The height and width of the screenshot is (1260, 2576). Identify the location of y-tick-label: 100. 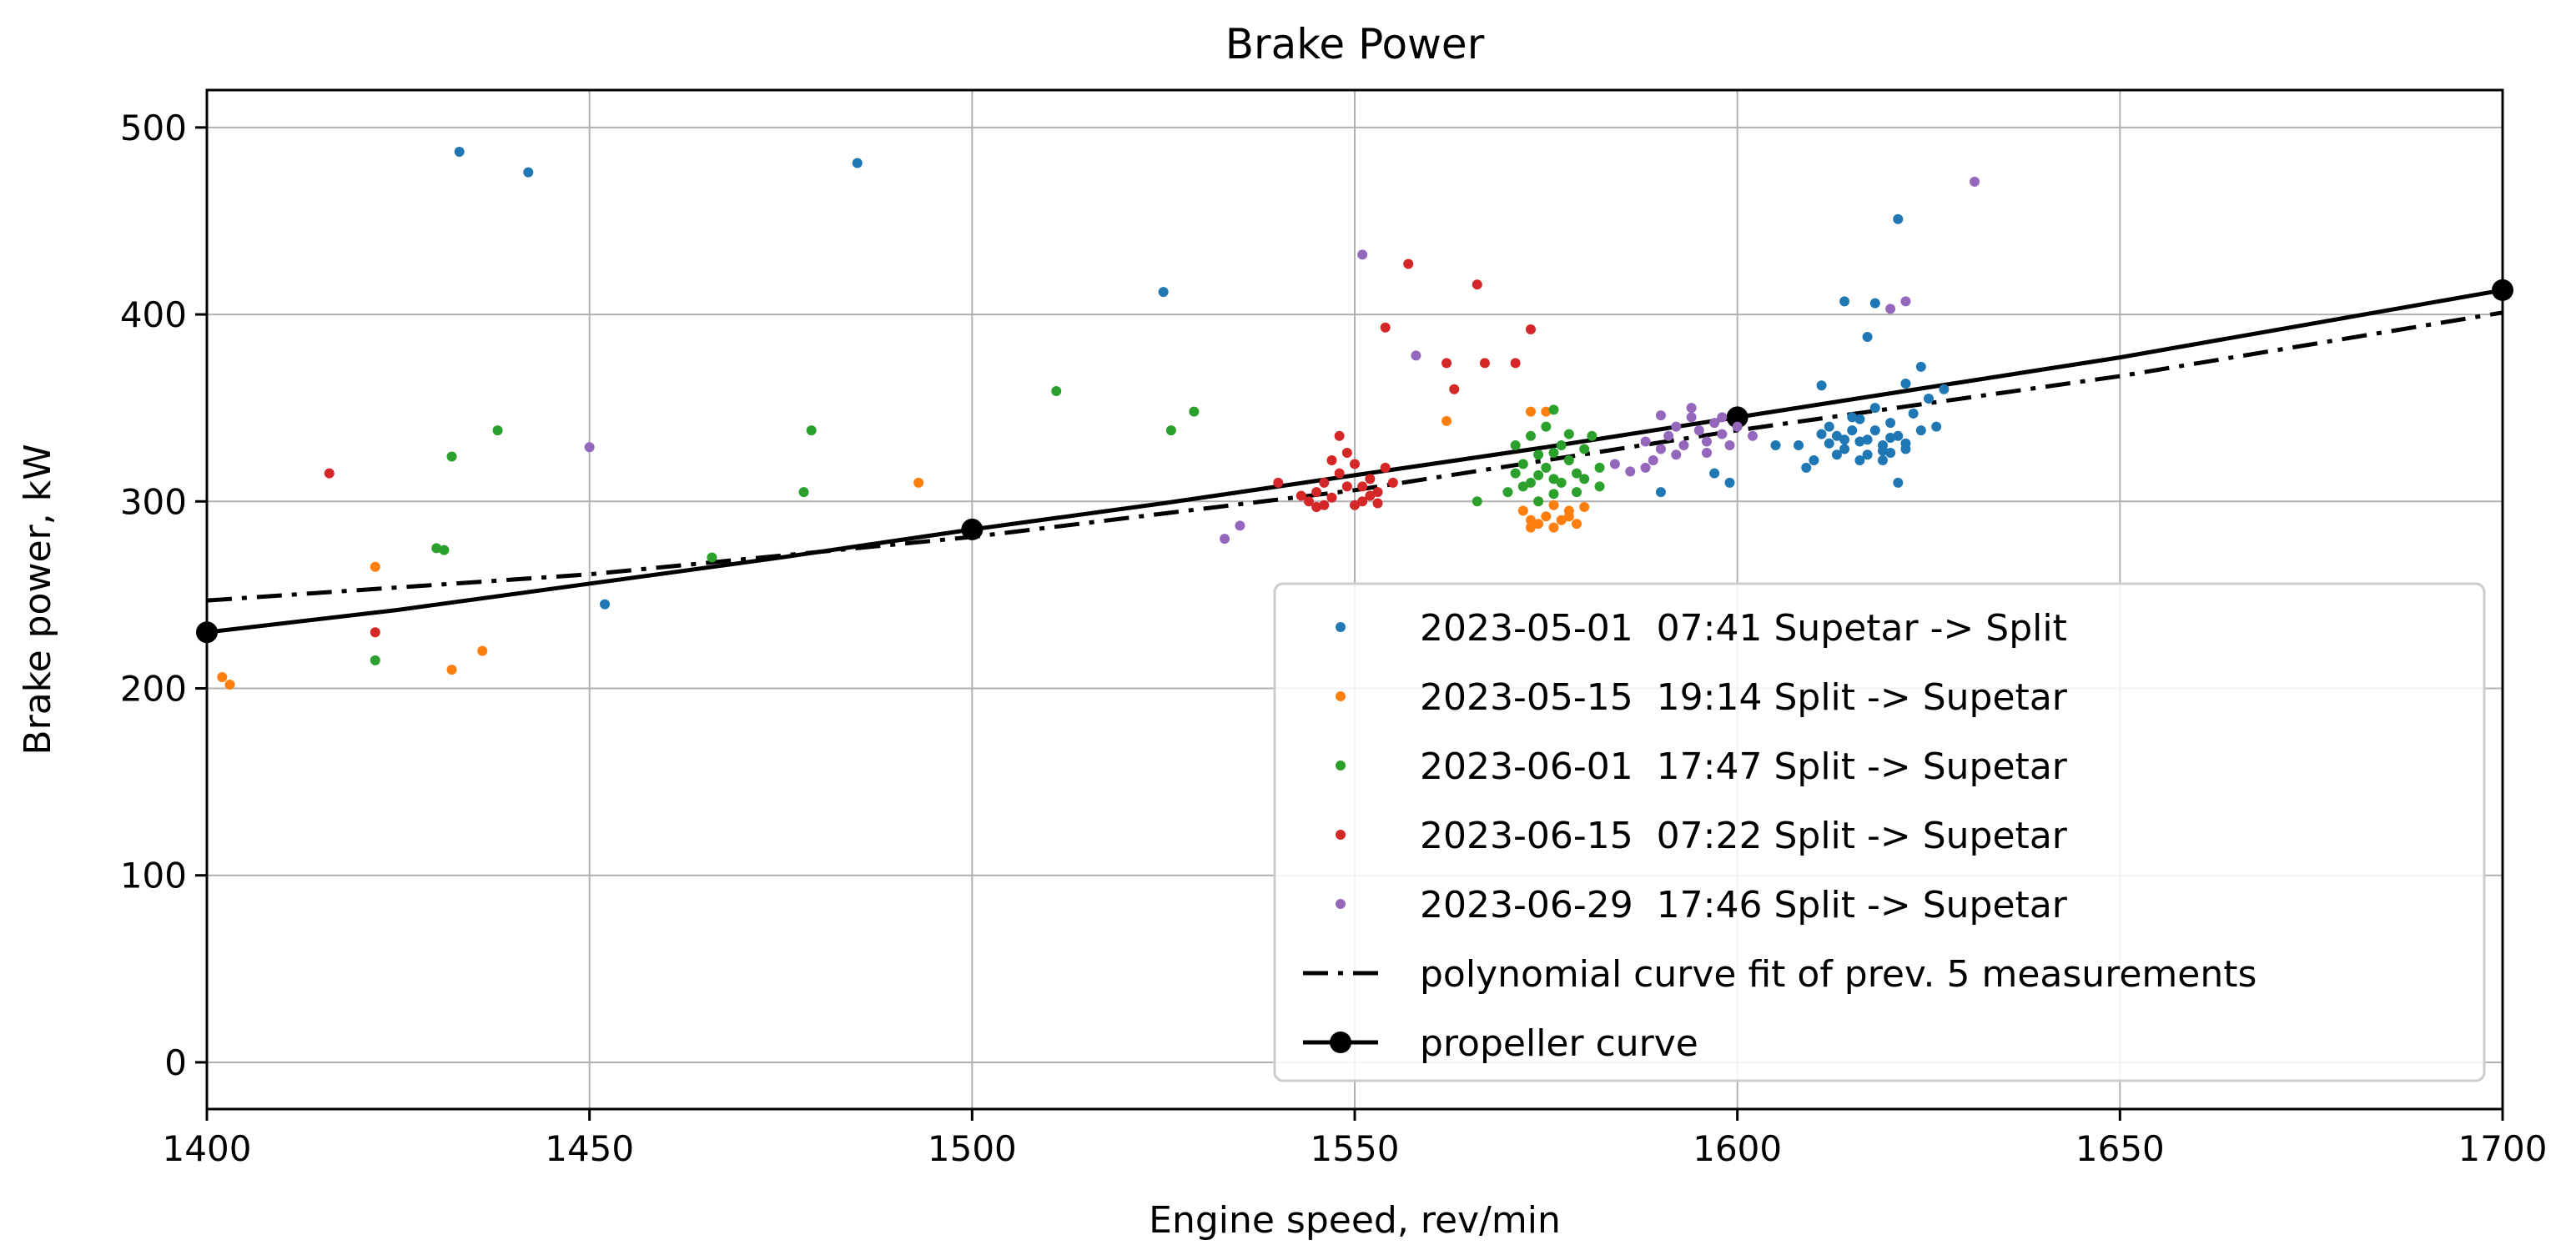
(153, 876).